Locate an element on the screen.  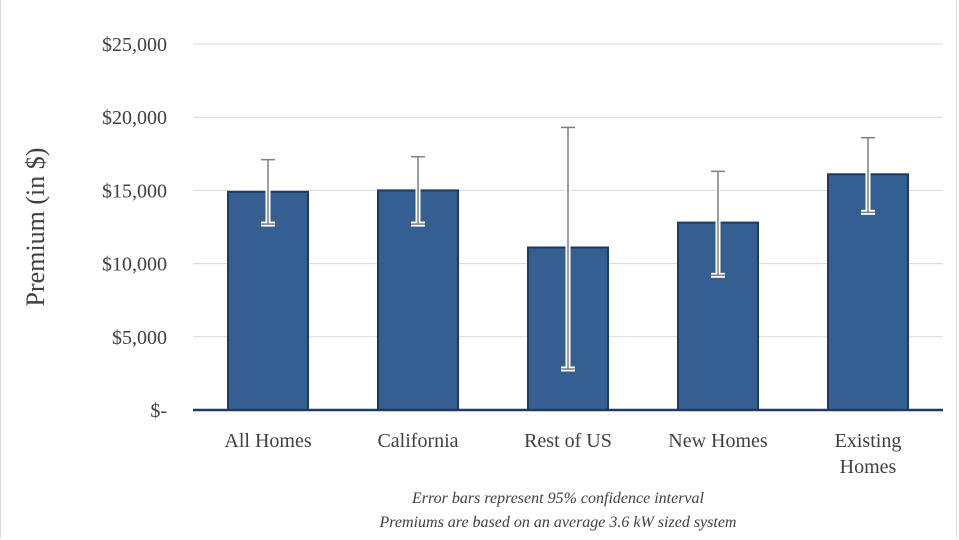
y-tick-label: $25,000 is located at coordinates (134, 45).